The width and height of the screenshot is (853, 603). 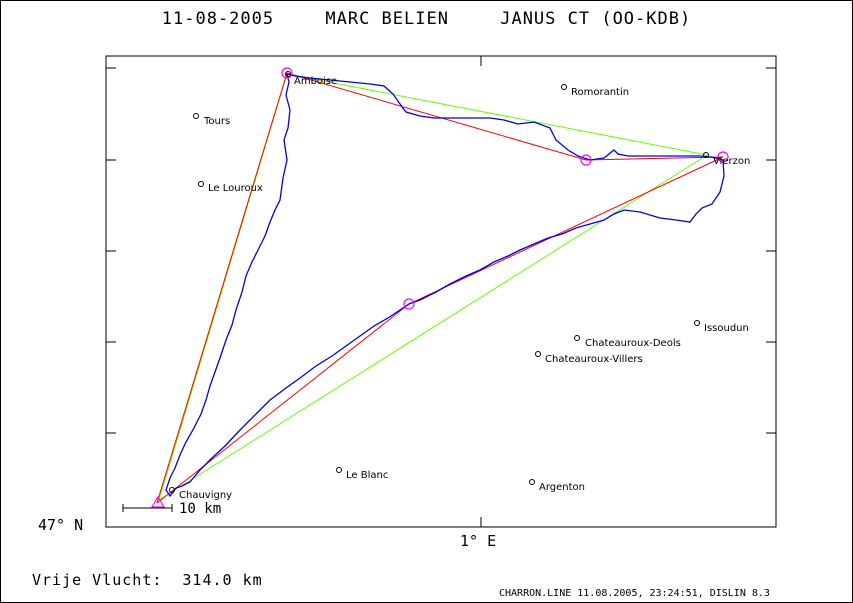 I want to click on town-label-issoudun: Issoudun, so click(x=726, y=328).